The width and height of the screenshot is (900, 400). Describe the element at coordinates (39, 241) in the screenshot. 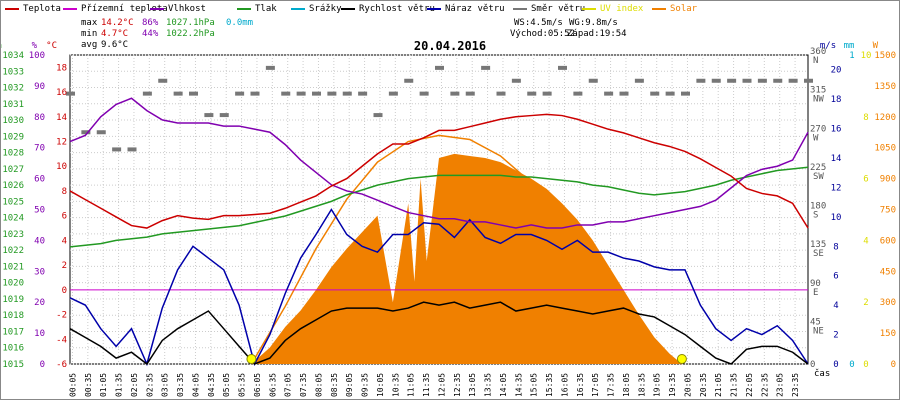

I see `axis-humidity-tick: 40` at that location.